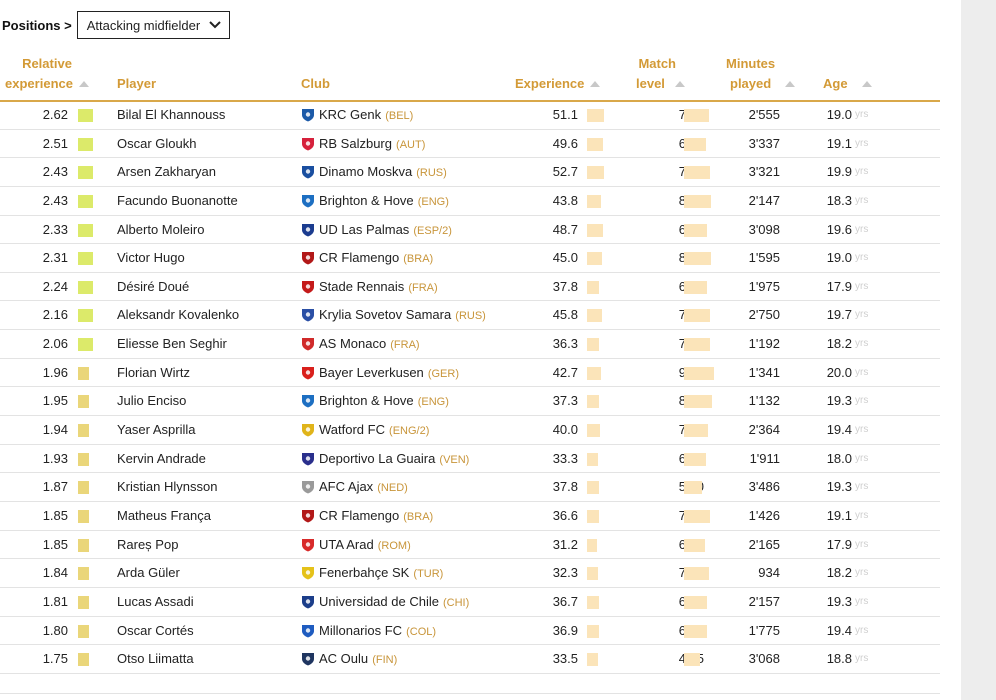 This screenshot has width=996, height=700. What do you see at coordinates (764, 372) in the screenshot?
I see `minutes-played-value: 1'341` at bounding box center [764, 372].